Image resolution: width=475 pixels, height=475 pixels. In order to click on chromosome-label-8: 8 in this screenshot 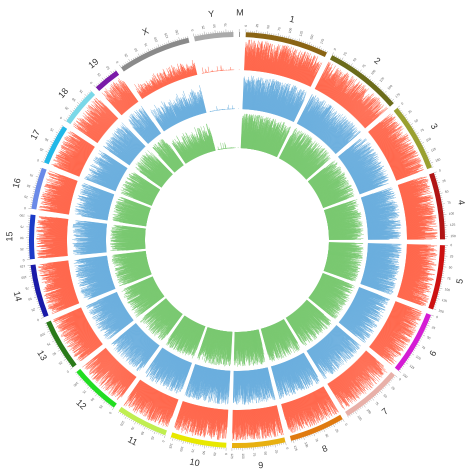, I will do `click(325, 448)`.